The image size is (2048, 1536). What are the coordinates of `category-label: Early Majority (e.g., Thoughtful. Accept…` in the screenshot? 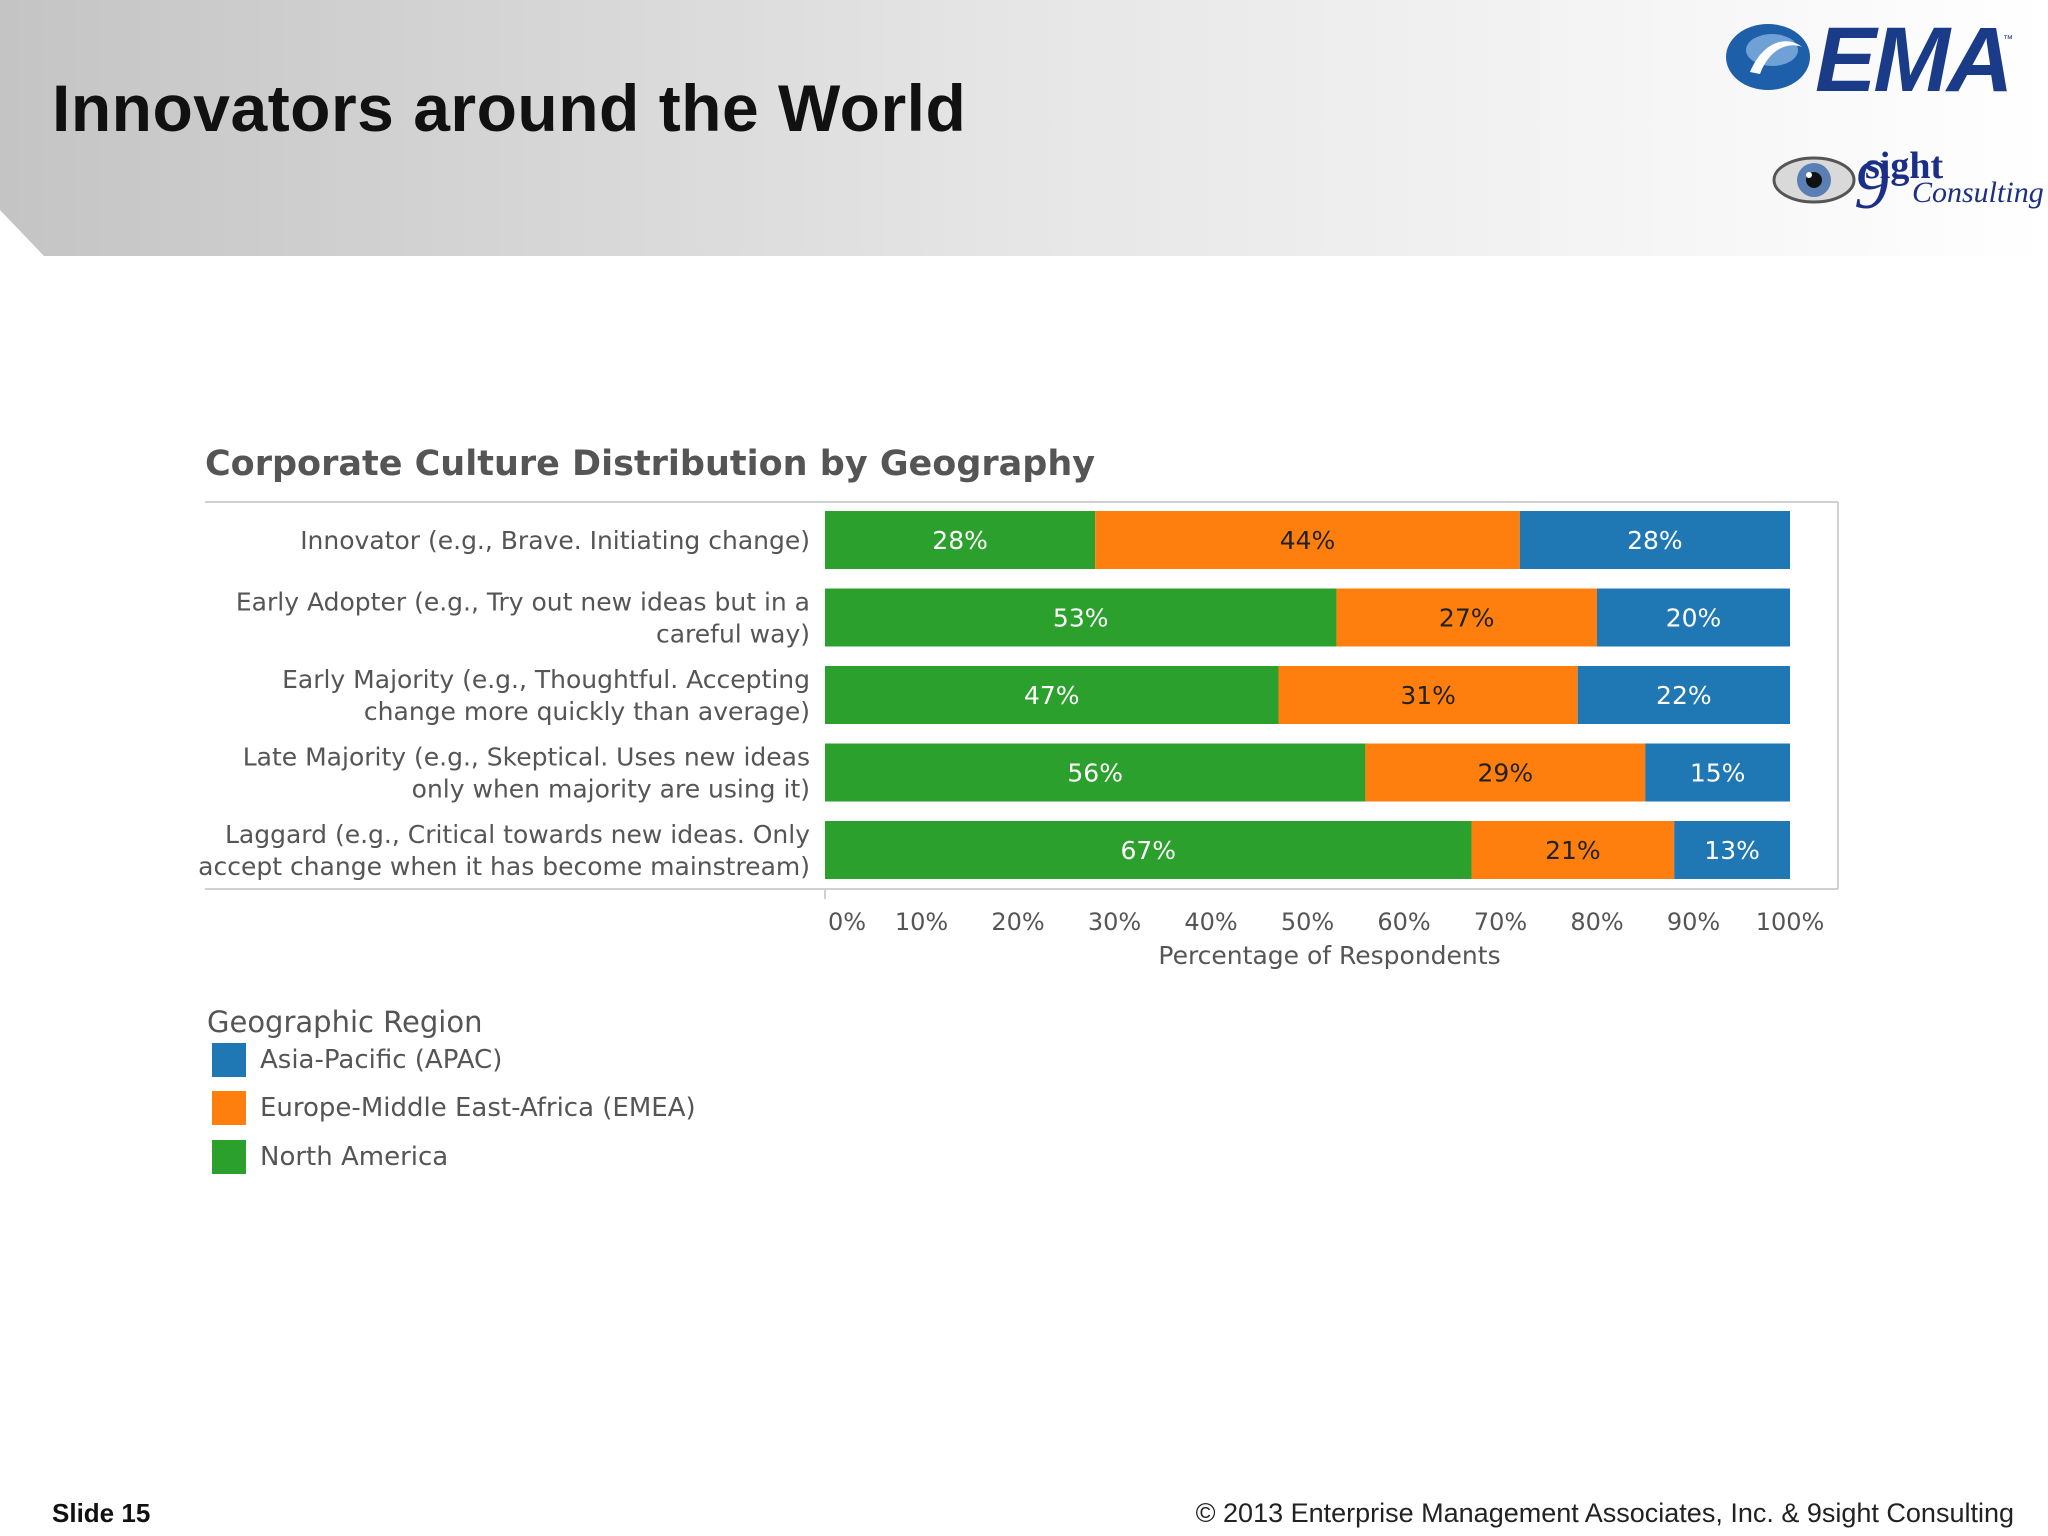 It's located at (546, 679).